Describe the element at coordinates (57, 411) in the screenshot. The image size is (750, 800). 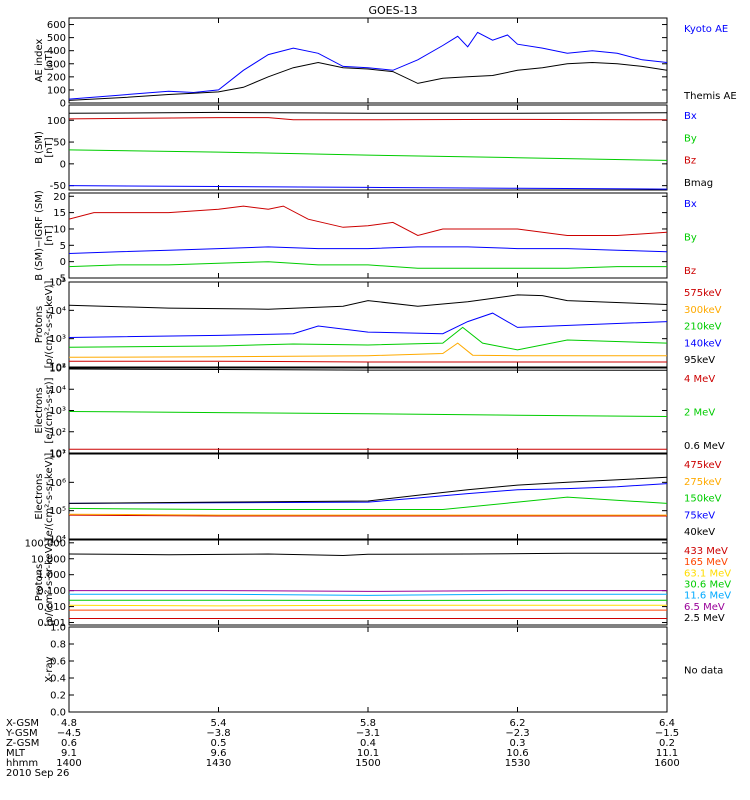
I see `y-tick-label: 10³` at that location.